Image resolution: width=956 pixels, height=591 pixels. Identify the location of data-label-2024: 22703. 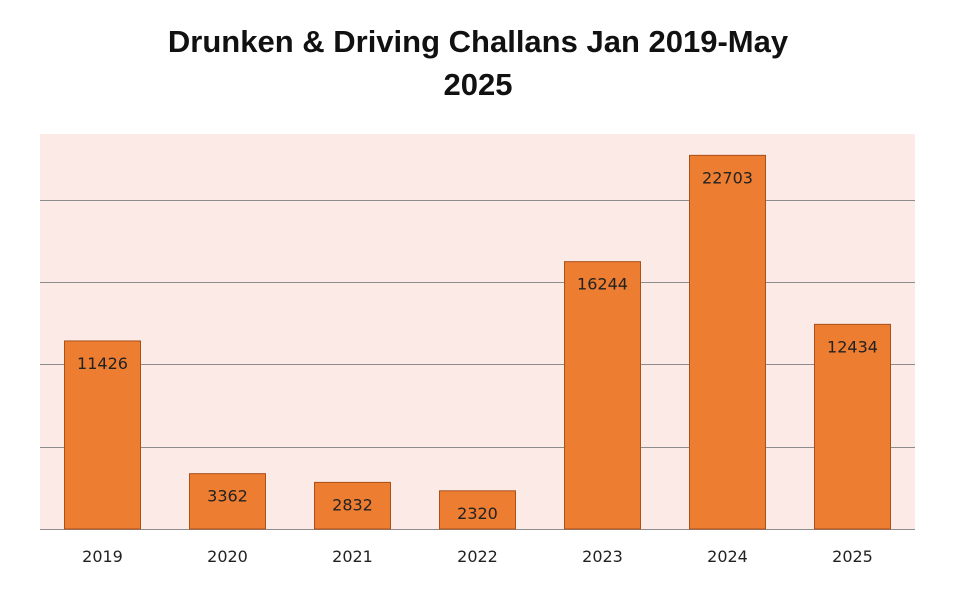
(727, 177).